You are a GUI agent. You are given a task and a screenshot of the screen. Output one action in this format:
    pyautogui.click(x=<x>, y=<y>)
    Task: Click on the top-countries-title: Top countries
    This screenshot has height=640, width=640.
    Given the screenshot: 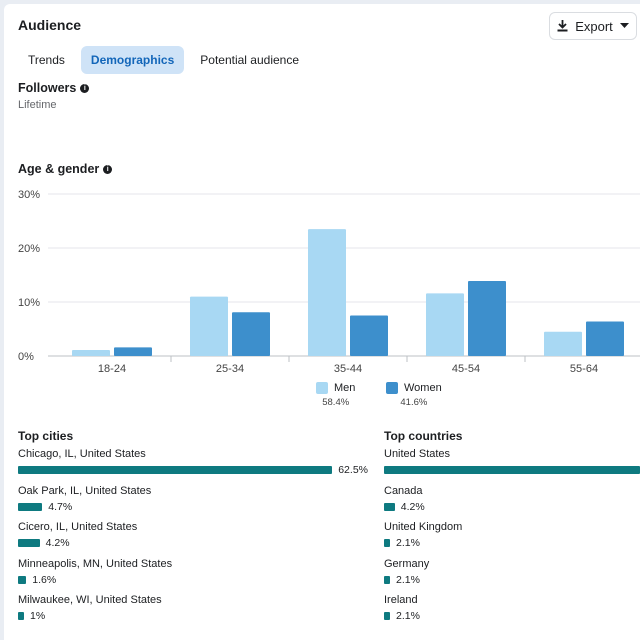 What is the action you would take?
    pyautogui.click(x=423, y=436)
    